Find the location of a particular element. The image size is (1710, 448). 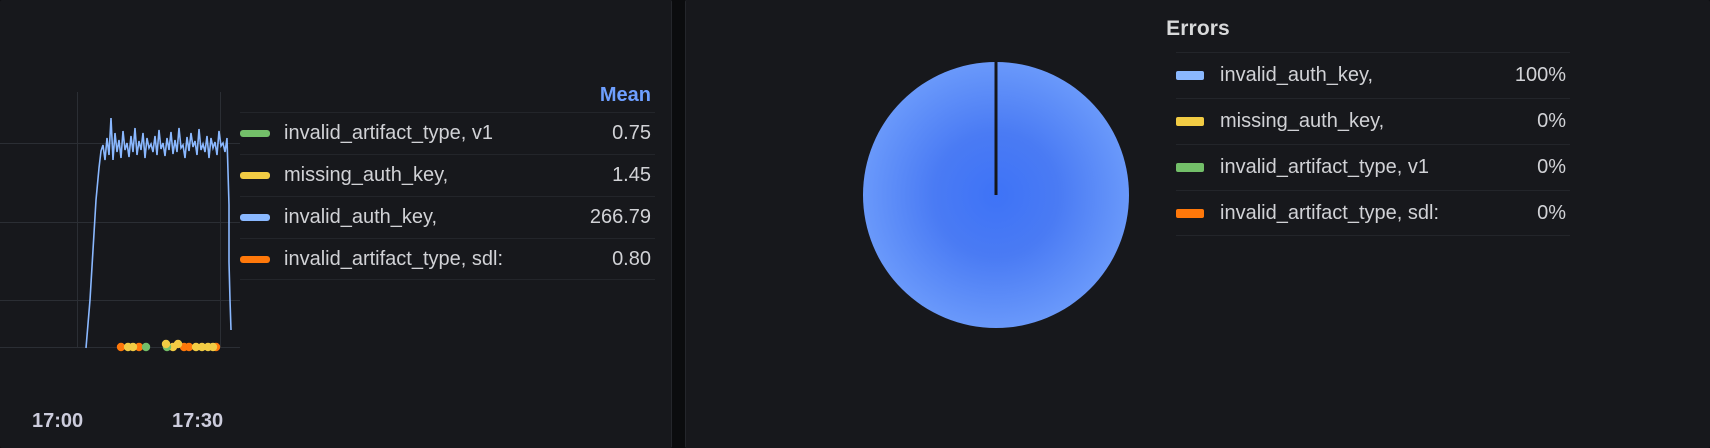

gridlines is located at coordinates (120, 220).